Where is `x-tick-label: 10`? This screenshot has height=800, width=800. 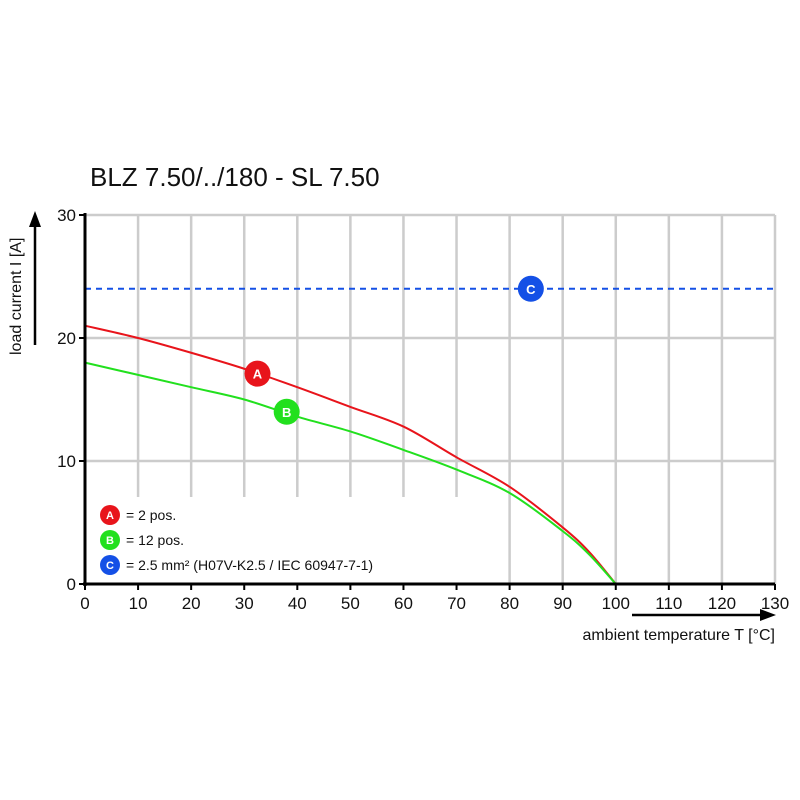 x-tick-label: 10 is located at coordinates (138, 603).